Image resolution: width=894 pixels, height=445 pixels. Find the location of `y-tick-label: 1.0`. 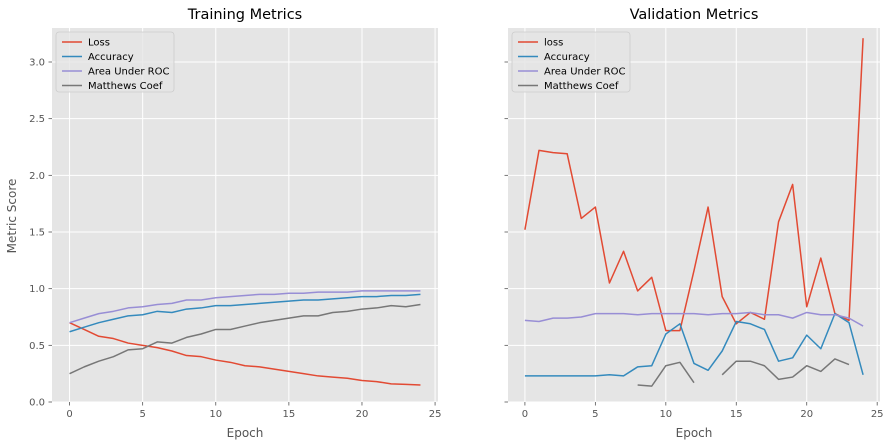

y-tick-label: 1.0 is located at coordinates (37, 289).